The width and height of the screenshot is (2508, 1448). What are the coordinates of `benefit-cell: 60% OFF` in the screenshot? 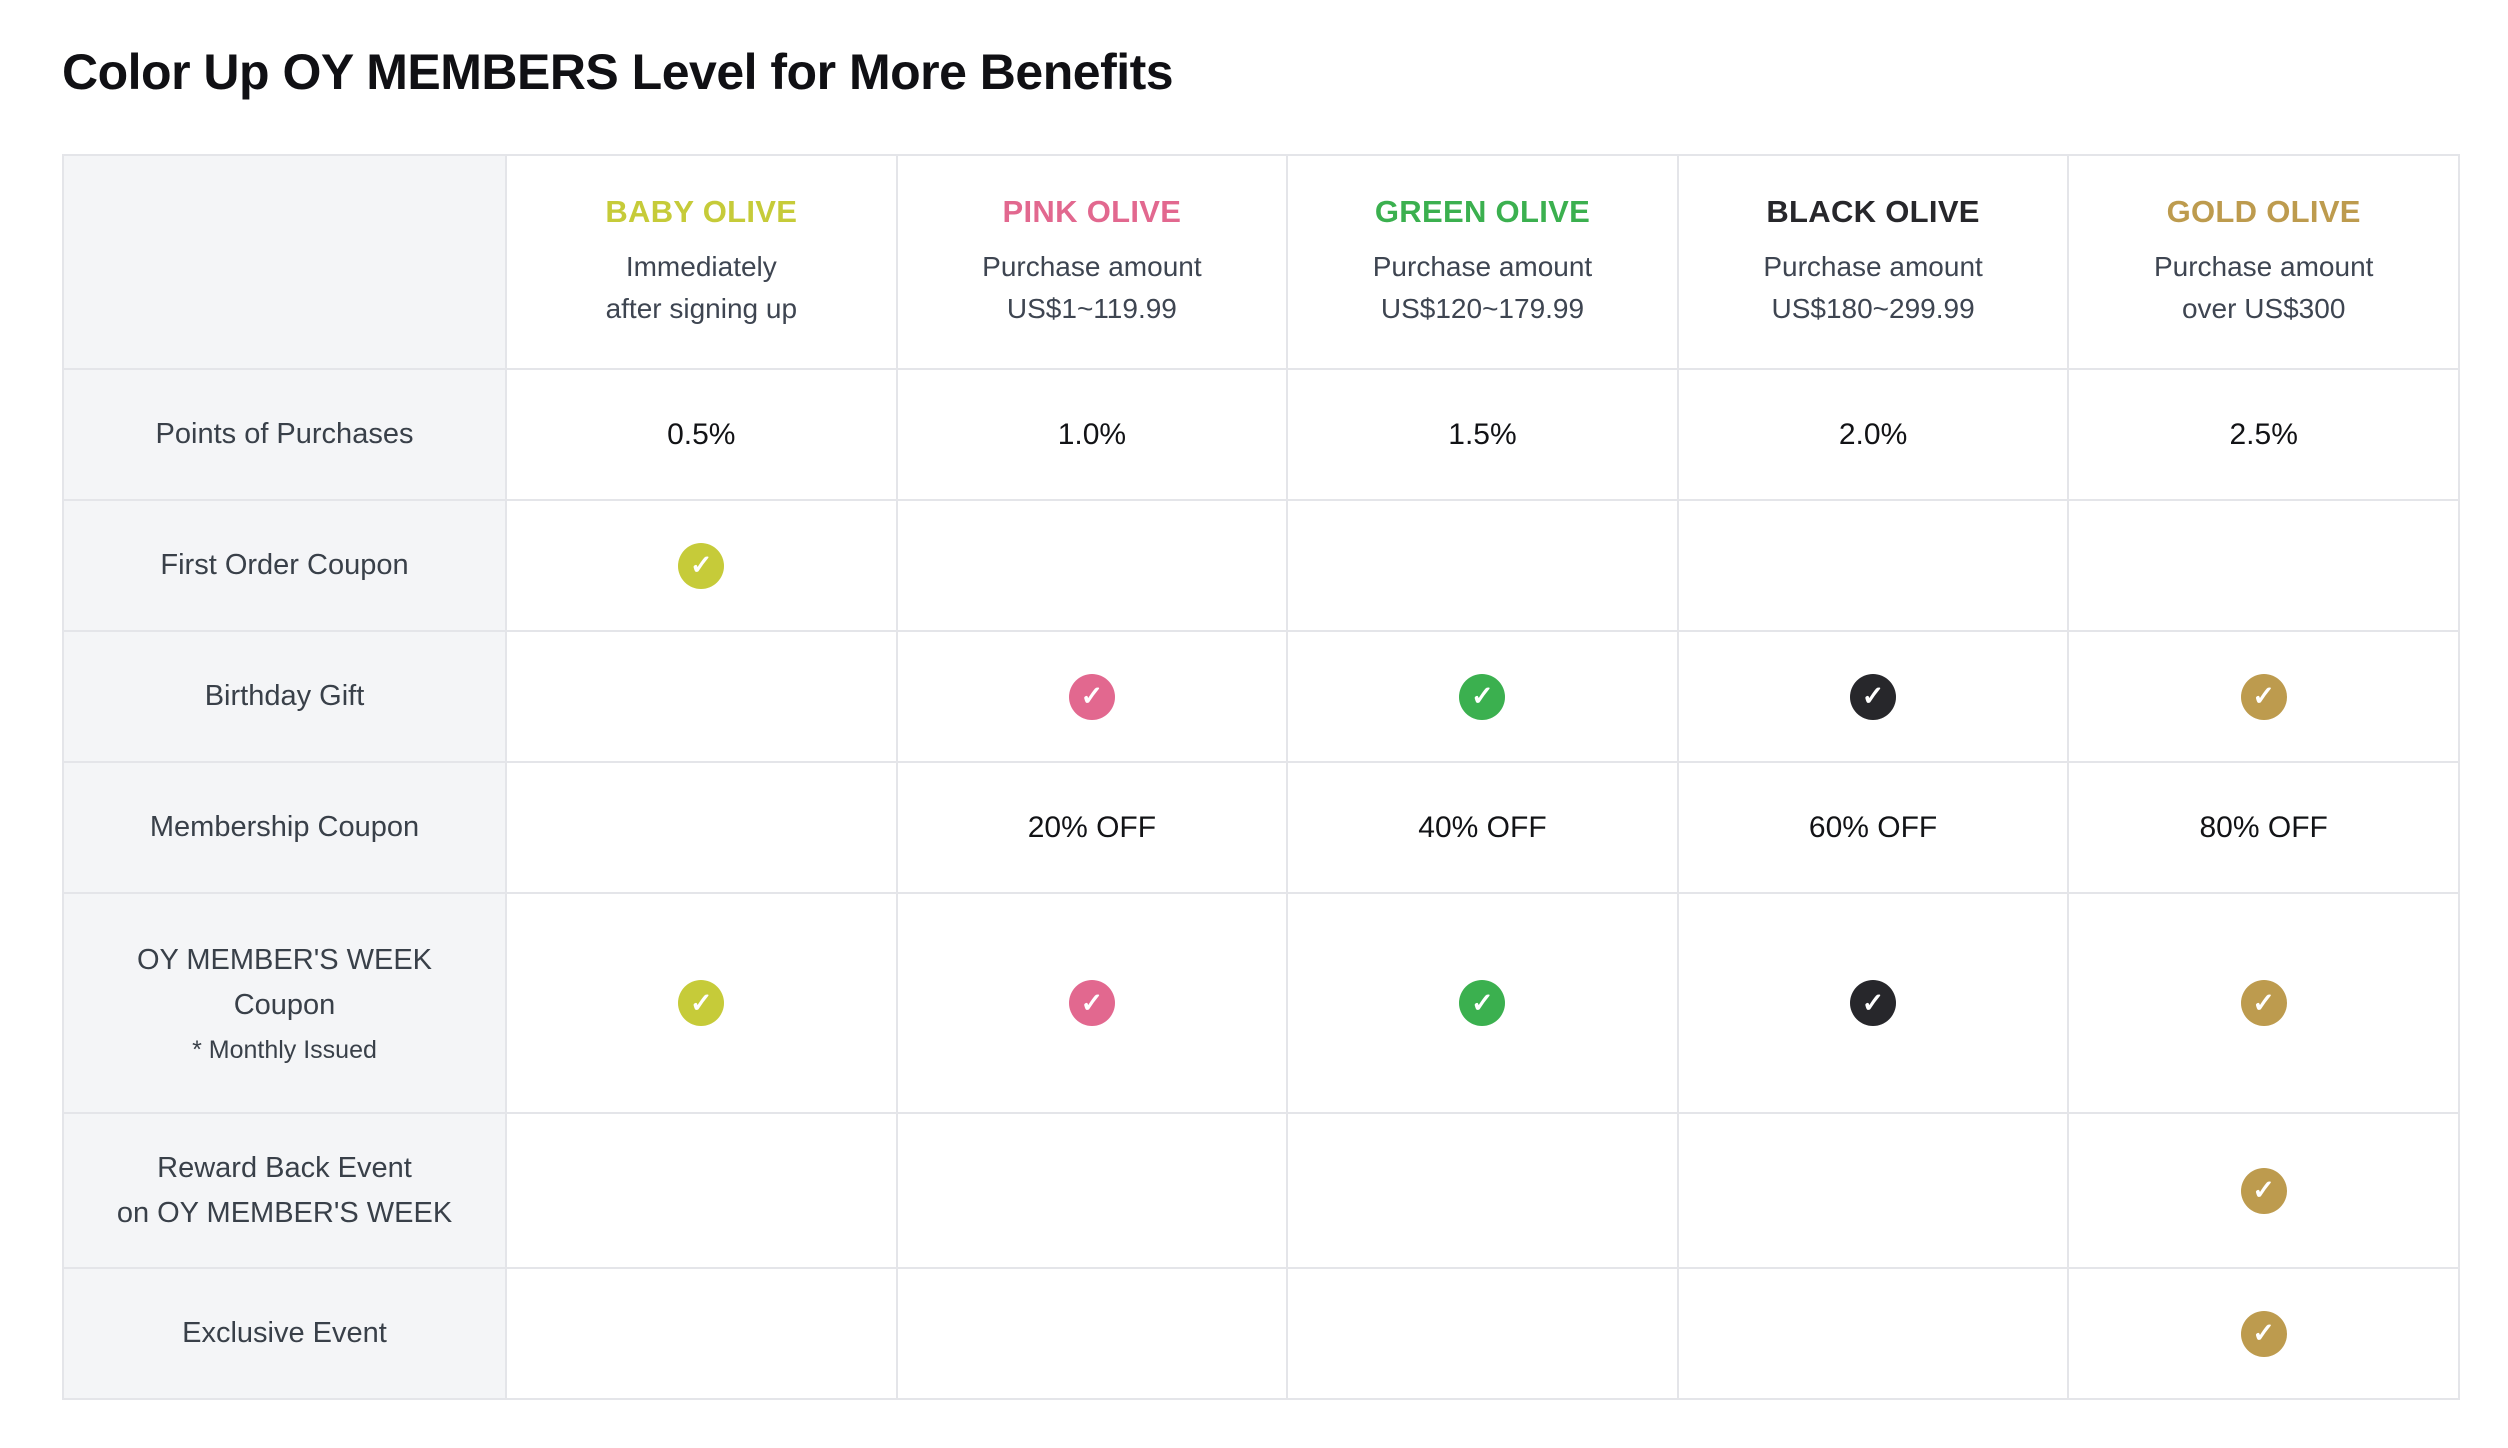 It's located at (1873, 827).